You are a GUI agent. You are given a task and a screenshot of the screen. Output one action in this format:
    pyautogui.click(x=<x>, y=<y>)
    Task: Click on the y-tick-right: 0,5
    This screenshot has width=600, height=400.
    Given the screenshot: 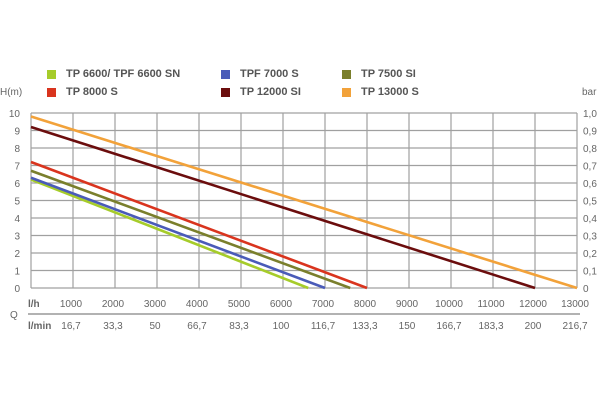 What is the action you would take?
    pyautogui.click(x=590, y=202)
    